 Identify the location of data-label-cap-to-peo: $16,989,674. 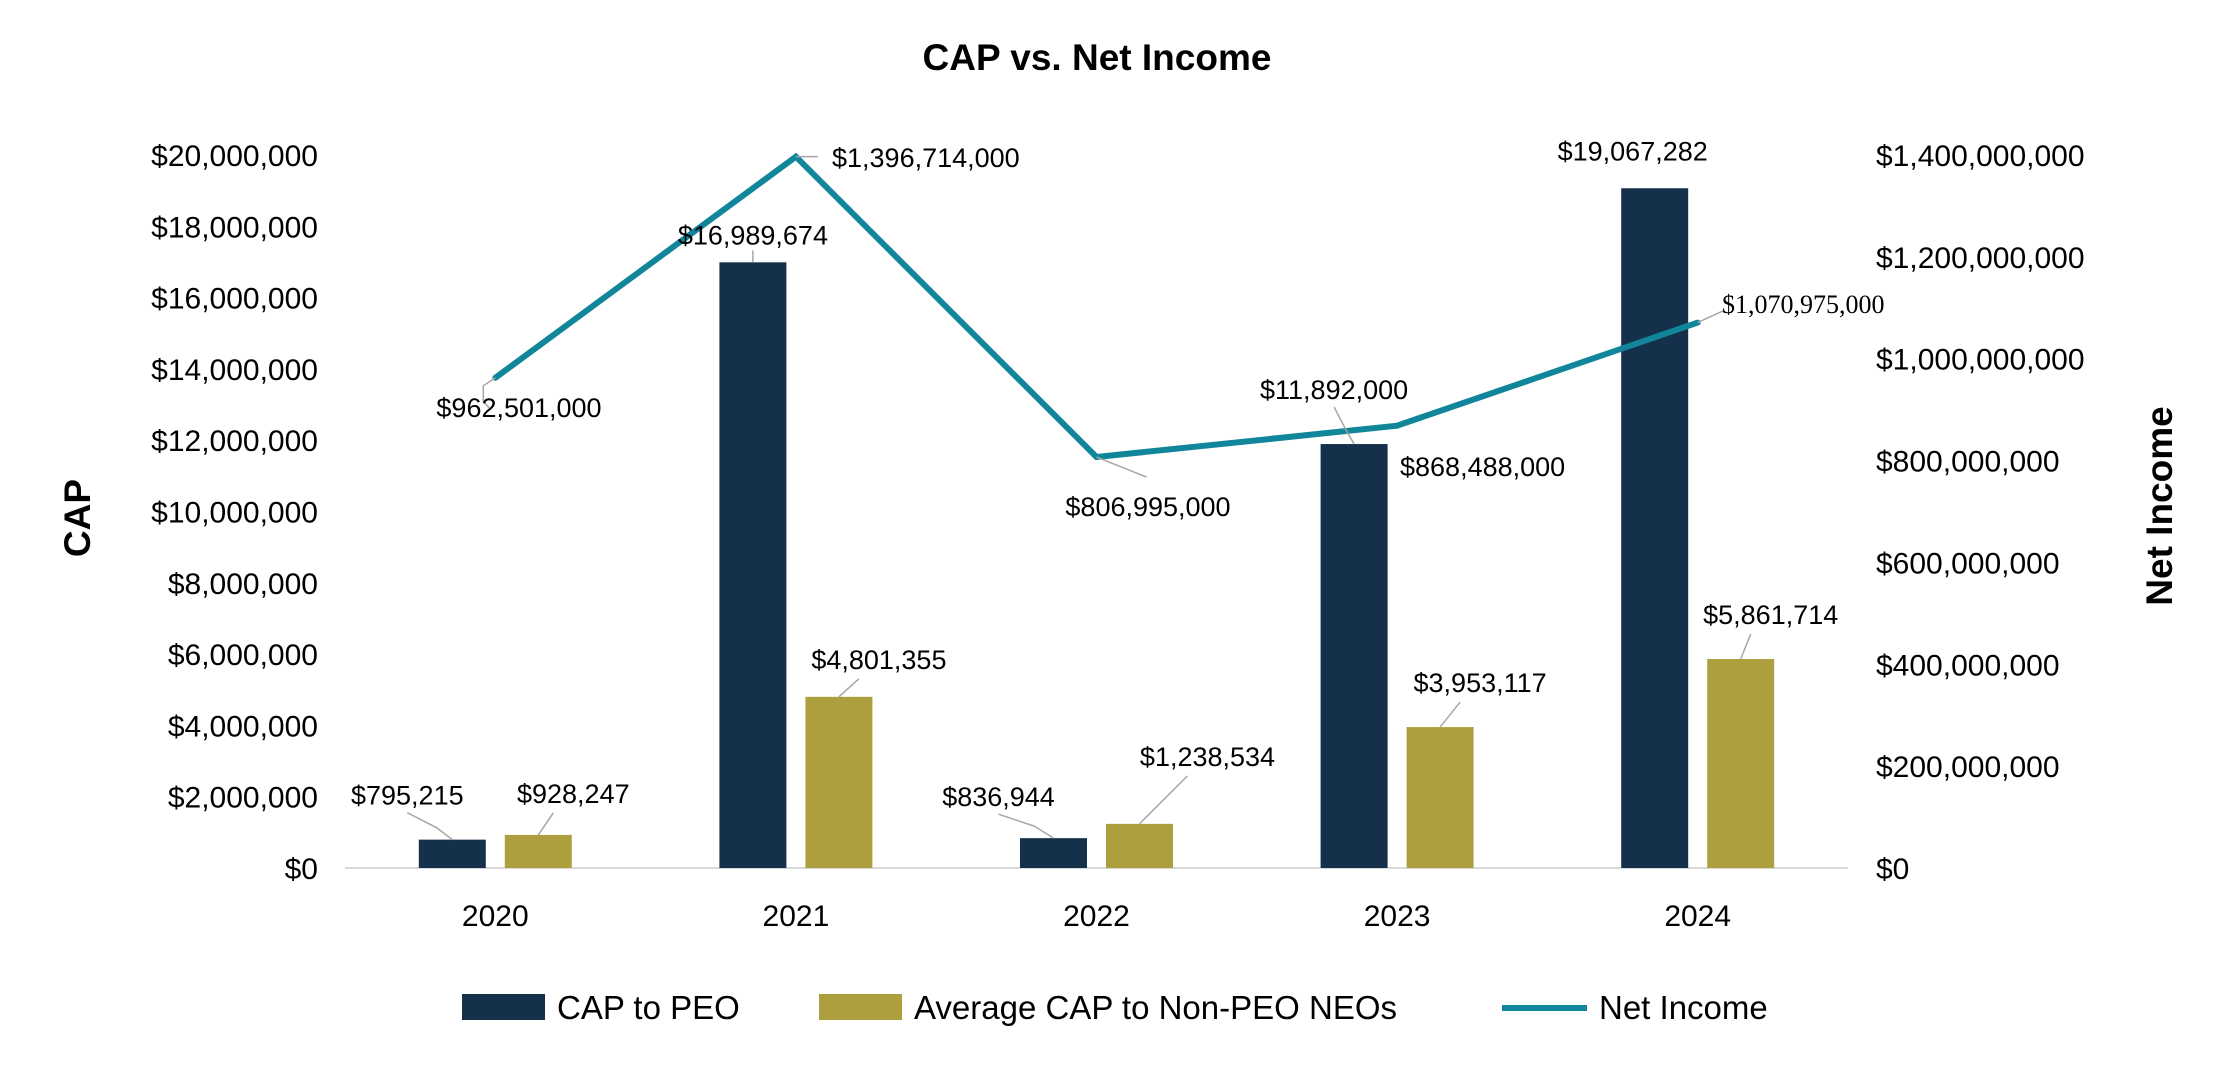
(753, 235).